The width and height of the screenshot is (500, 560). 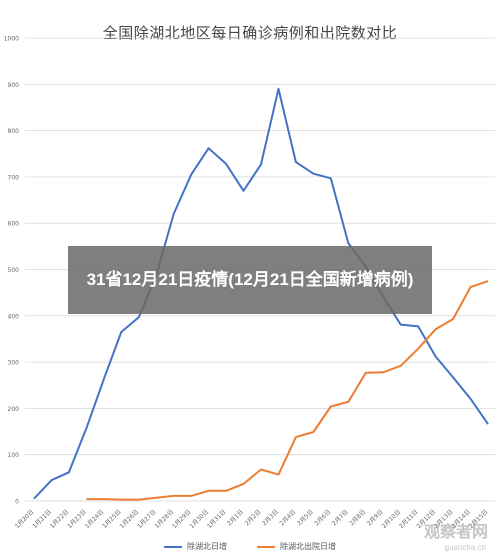 What do you see at coordinates (322, 517) in the screenshot?
I see `x-tick-label: 2月6日` at bounding box center [322, 517].